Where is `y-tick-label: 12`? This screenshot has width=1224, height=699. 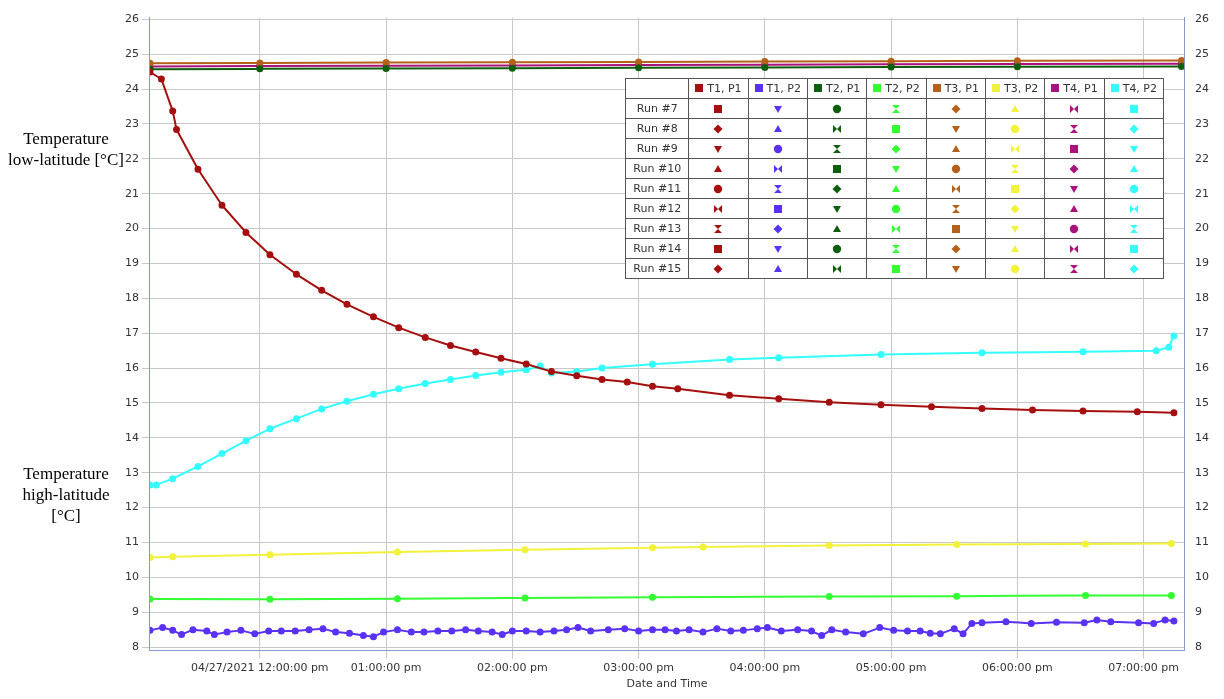
y-tick-label: 12 is located at coordinates (132, 507).